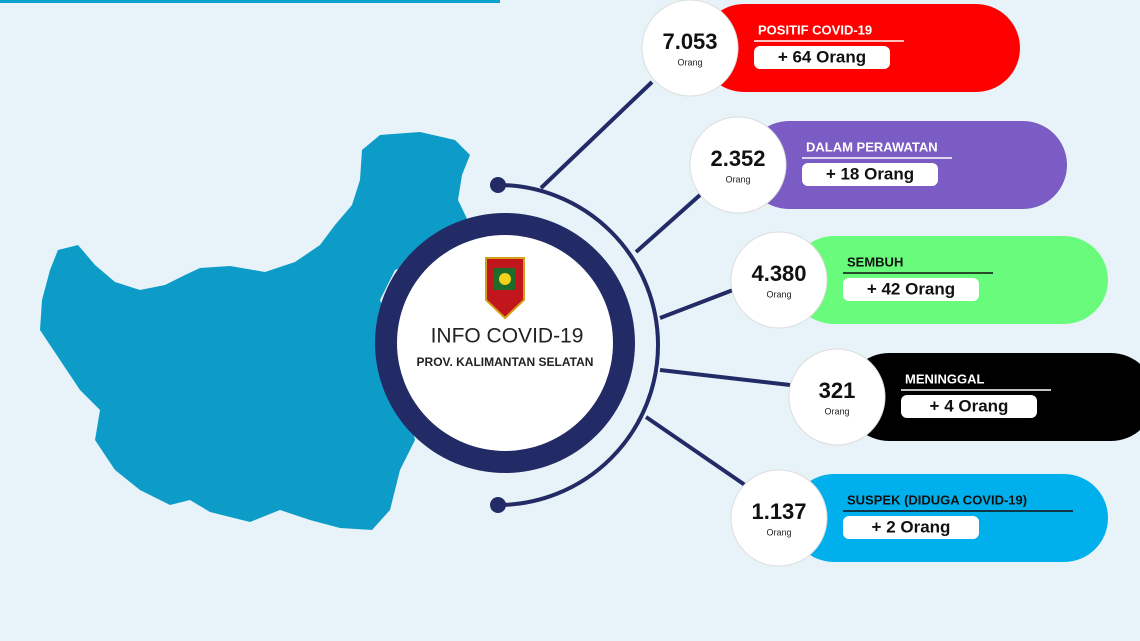 This screenshot has width=1140, height=641. What do you see at coordinates (815, 29) in the screenshot?
I see `label: POSITIF COVID-19` at bounding box center [815, 29].